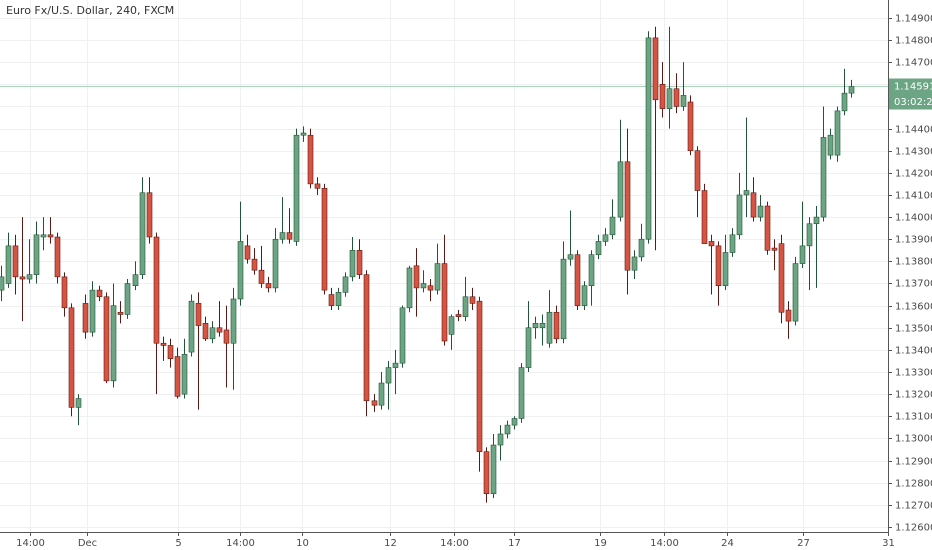 The width and height of the screenshot is (932, 550). Describe the element at coordinates (913, 307) in the screenshot. I see `y-tick-label: 1.13600` at that location.